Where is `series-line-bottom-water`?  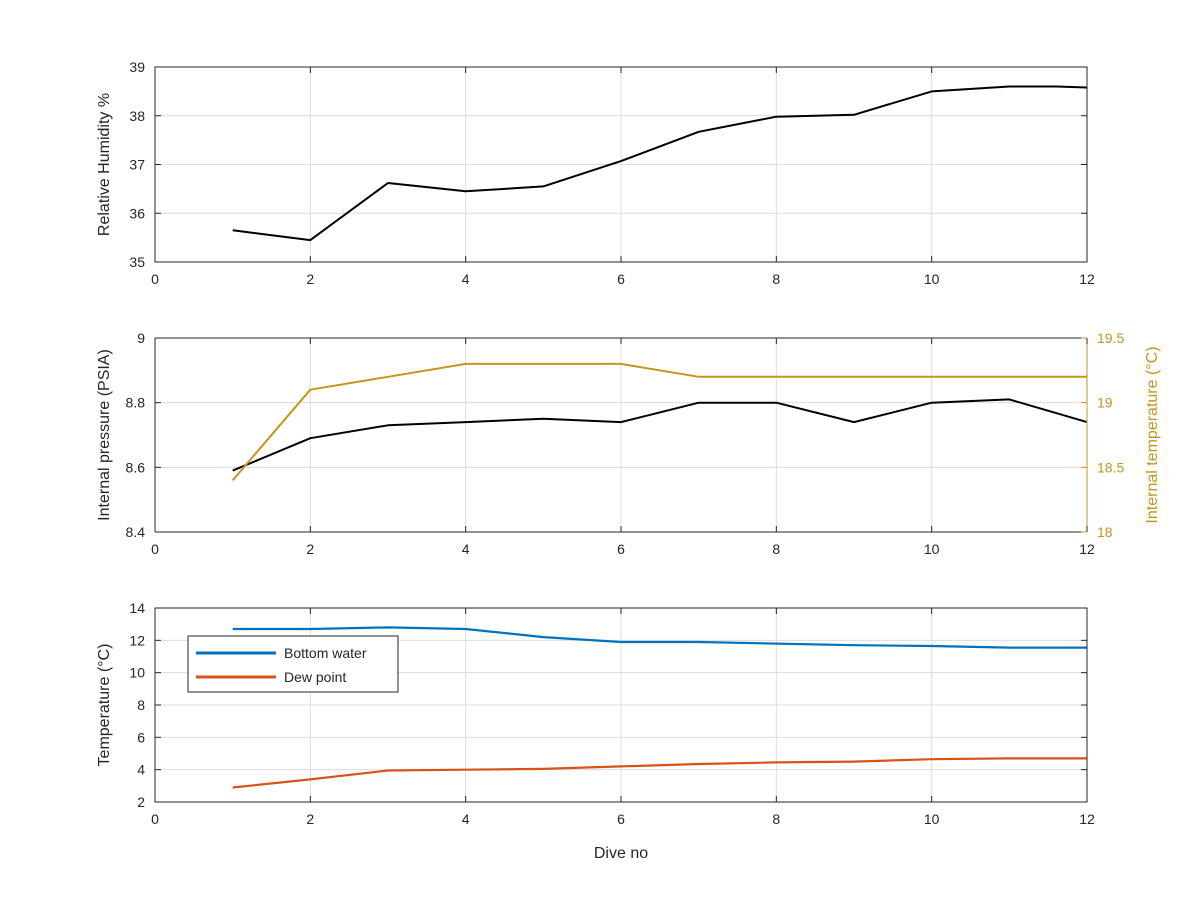
series-line-bottom-water is located at coordinates (659, 637).